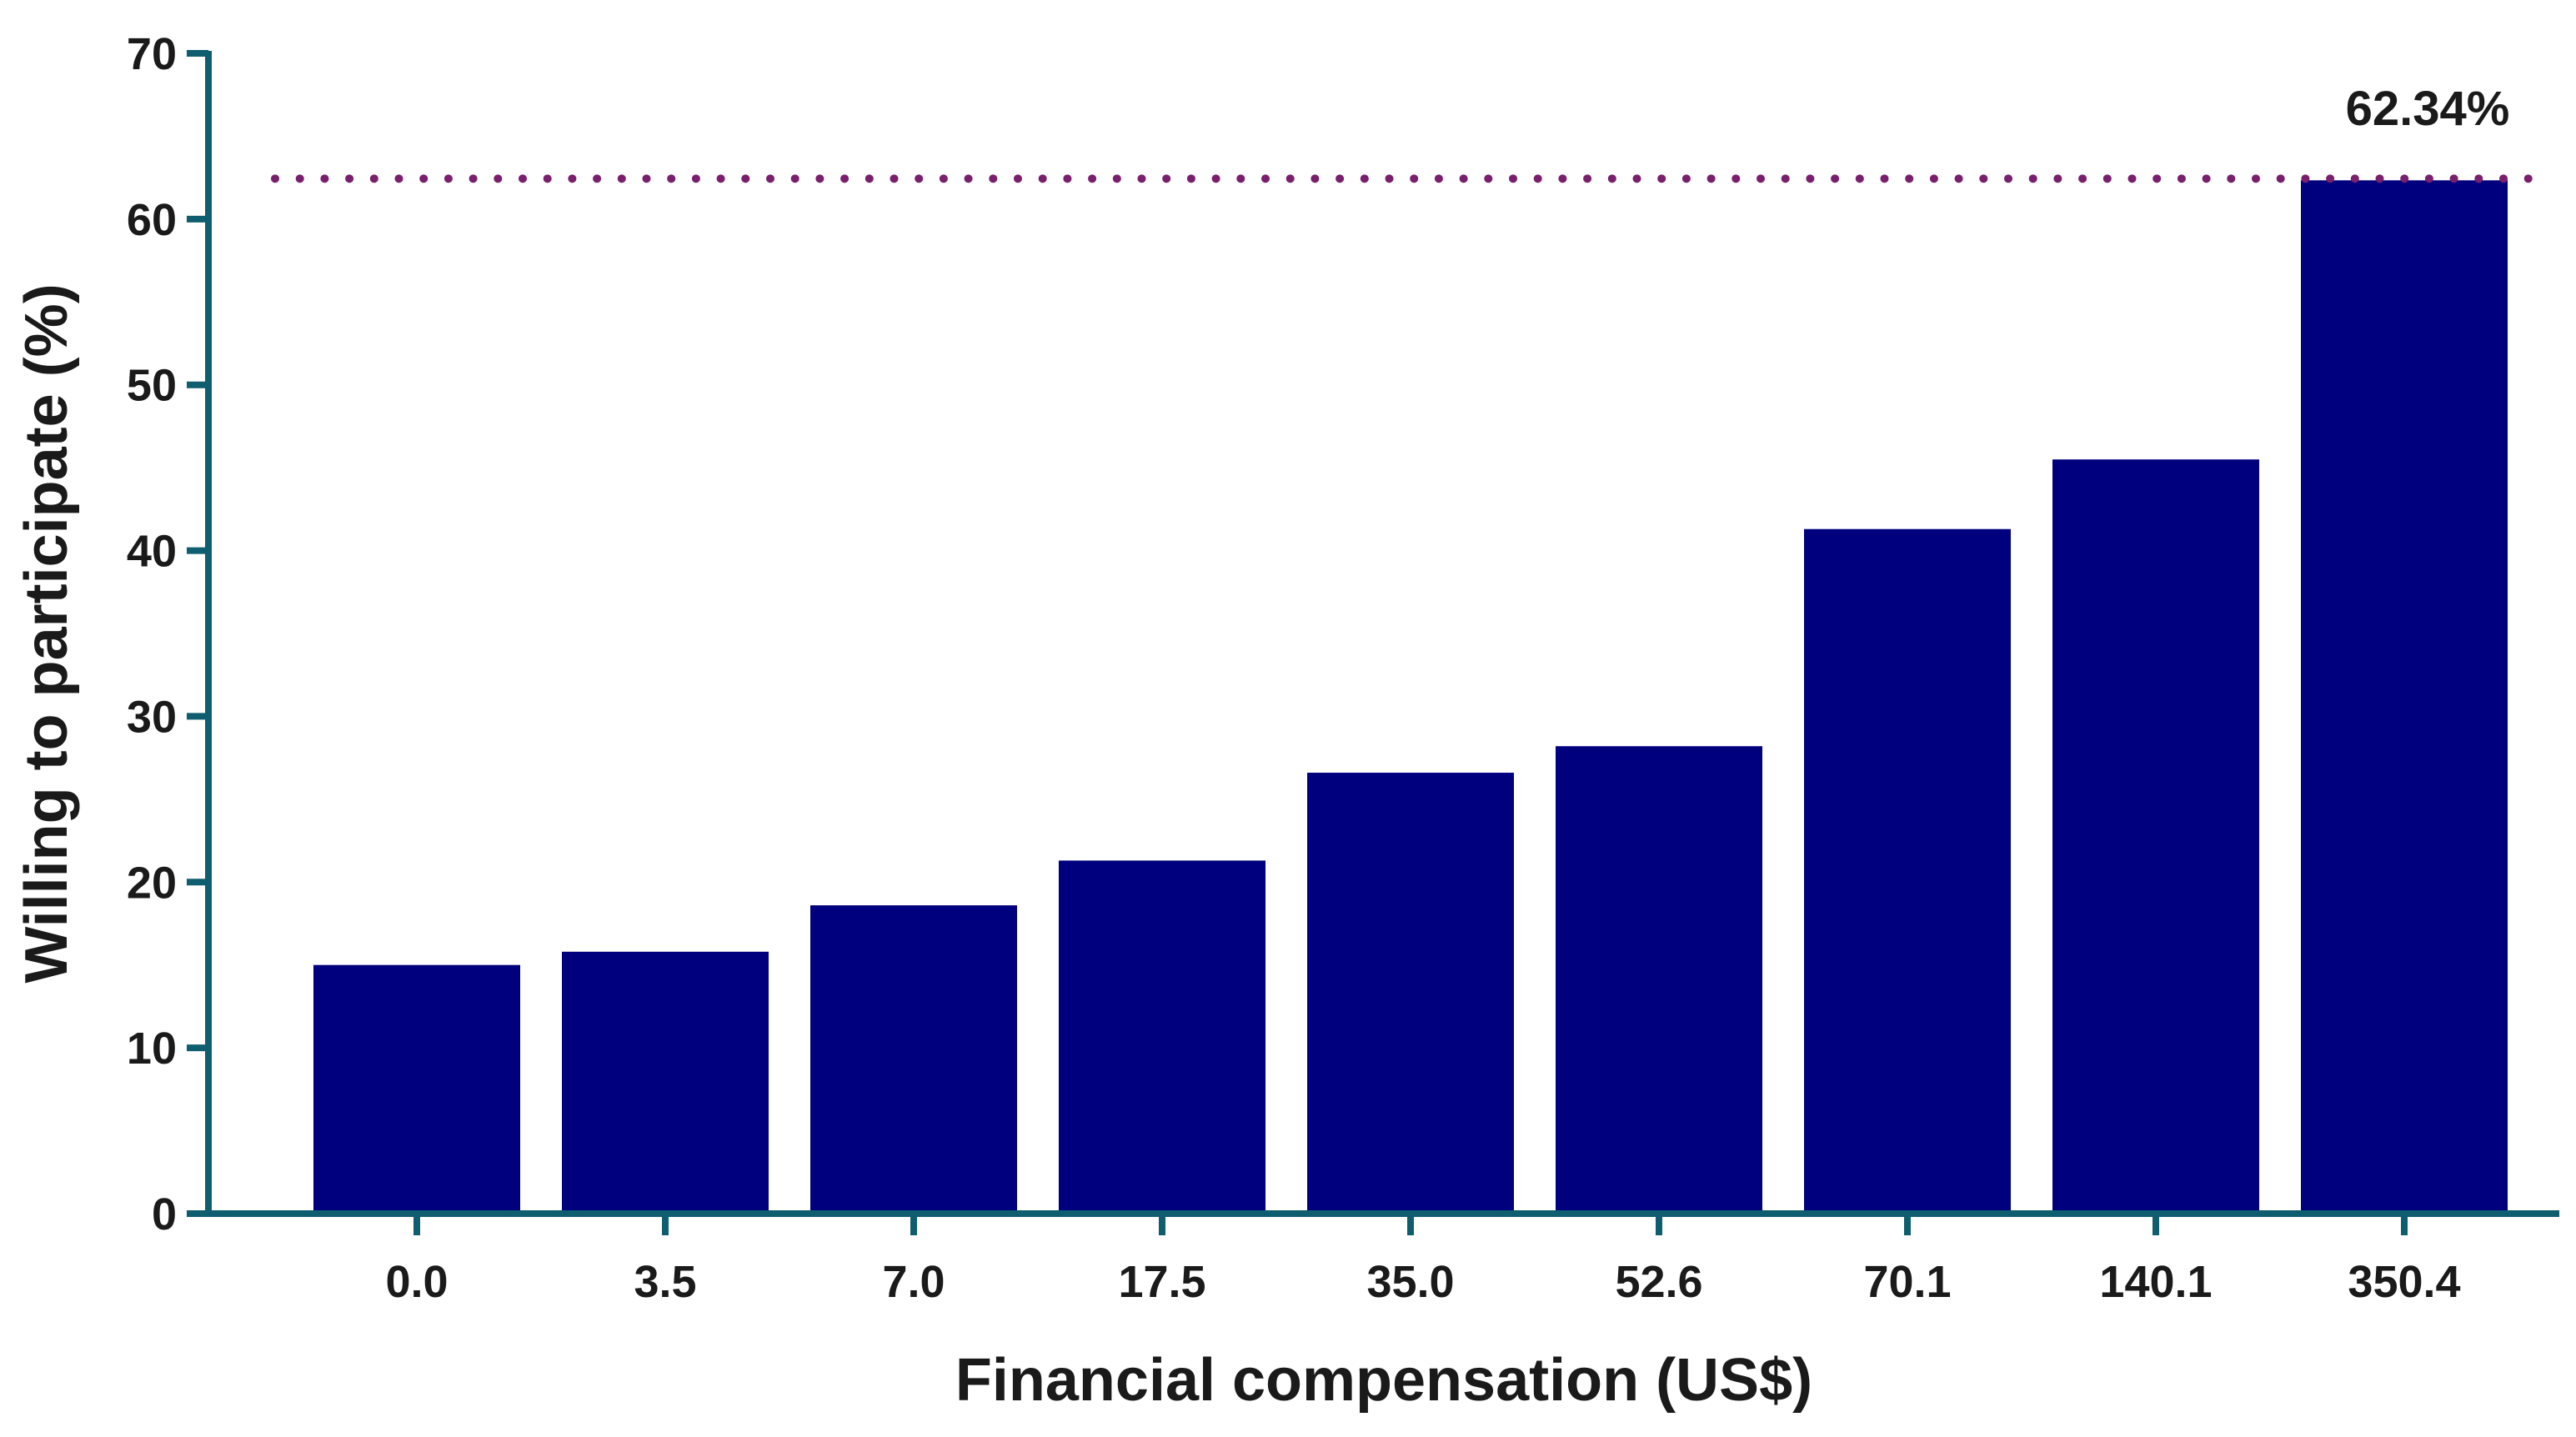  Describe the element at coordinates (1659, 980) in the screenshot. I see `bar-52.6` at that location.